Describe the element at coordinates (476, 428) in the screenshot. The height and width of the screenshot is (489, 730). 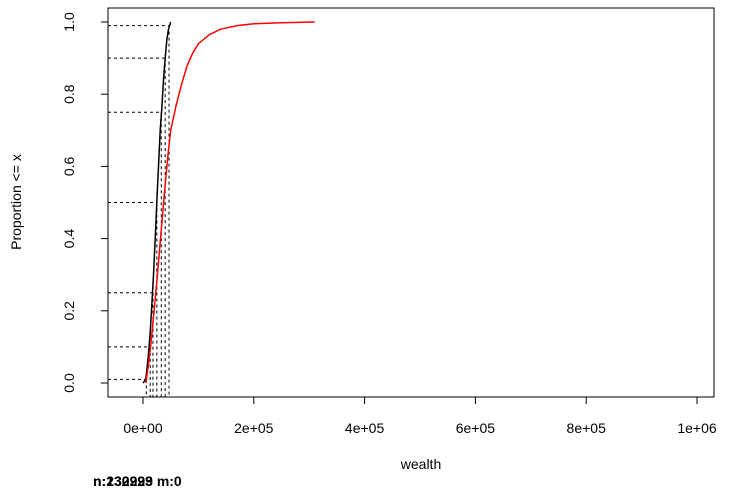
I see `x-tick-label-3: 6e+05` at that location.